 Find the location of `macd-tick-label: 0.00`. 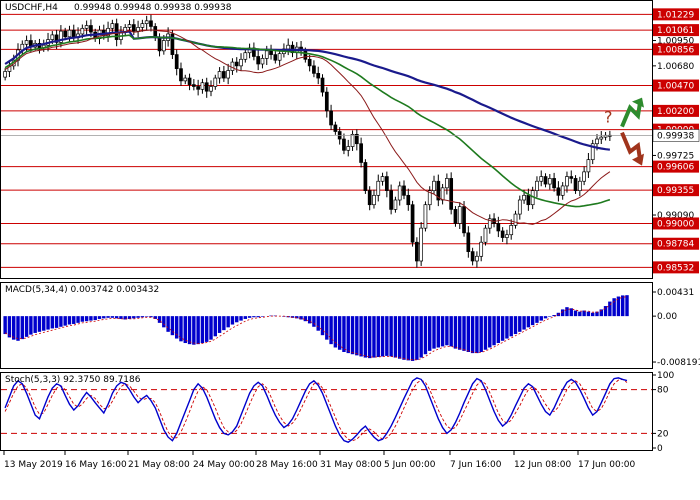

macd-tick-label: 0.00 is located at coordinates (667, 317).